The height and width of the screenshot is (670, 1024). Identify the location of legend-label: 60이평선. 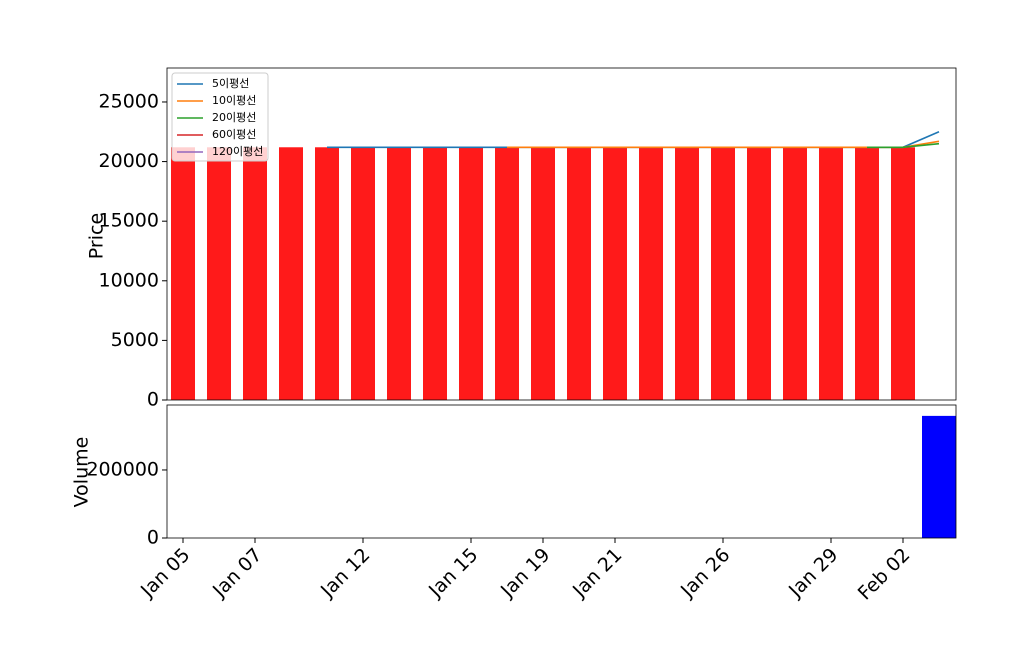
(234, 134).